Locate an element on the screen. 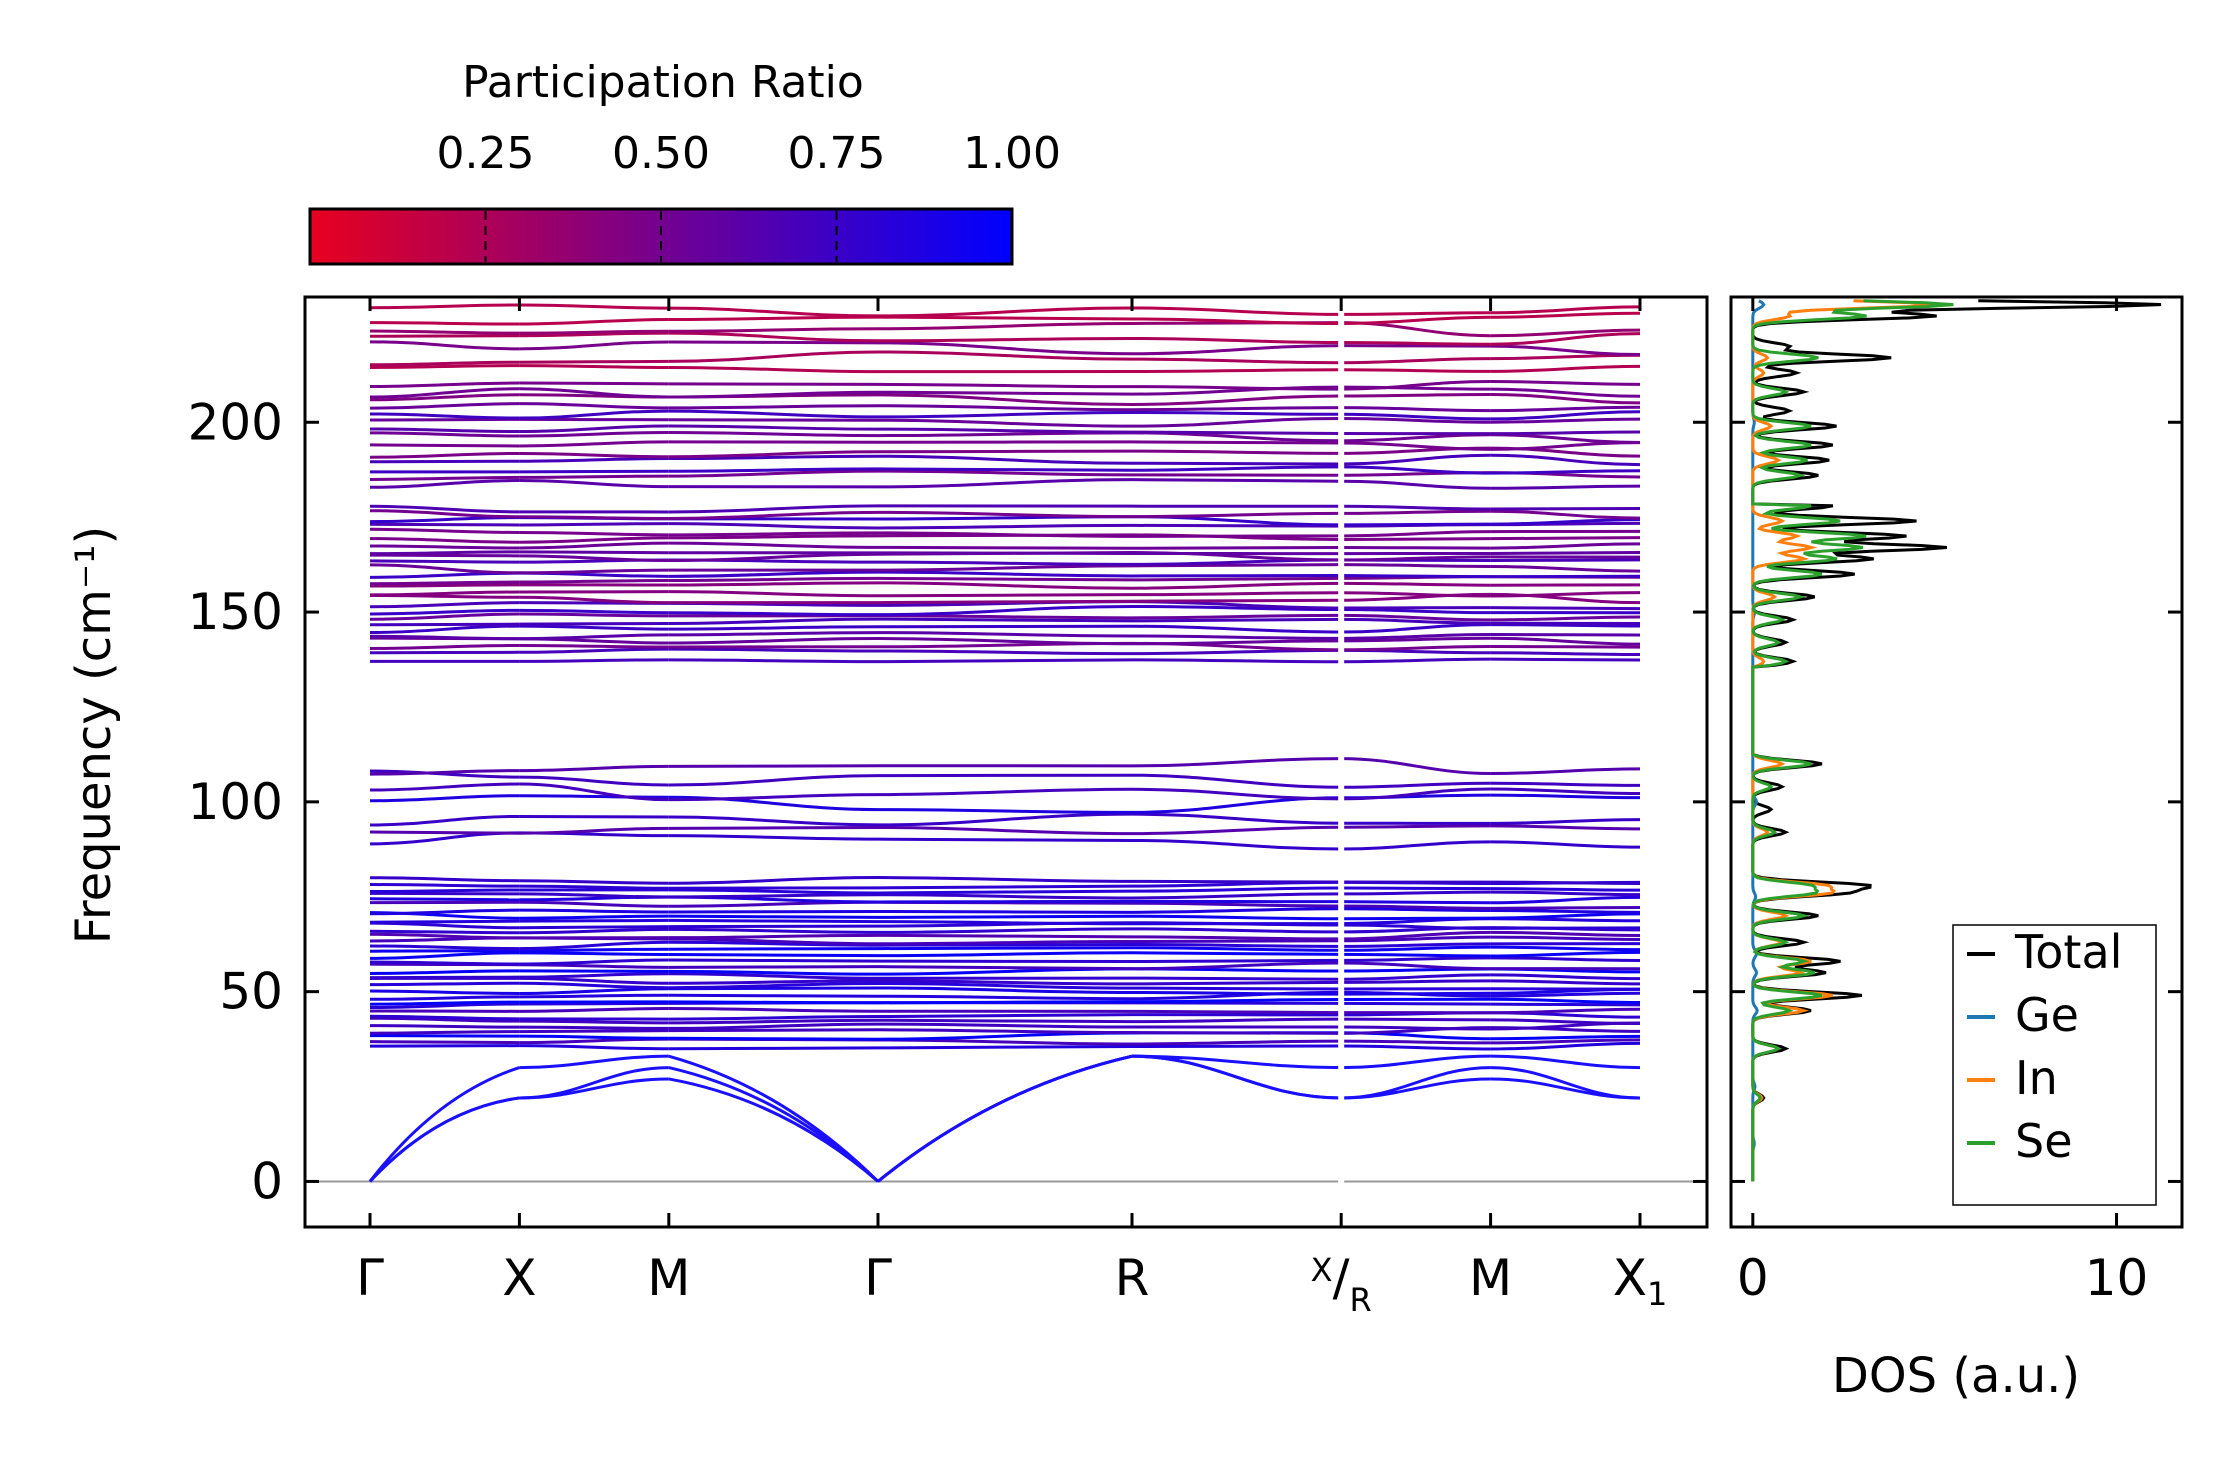 The image size is (2222, 1459). kpoint-label-x-r: X/R is located at coordinates (1341, 1284).